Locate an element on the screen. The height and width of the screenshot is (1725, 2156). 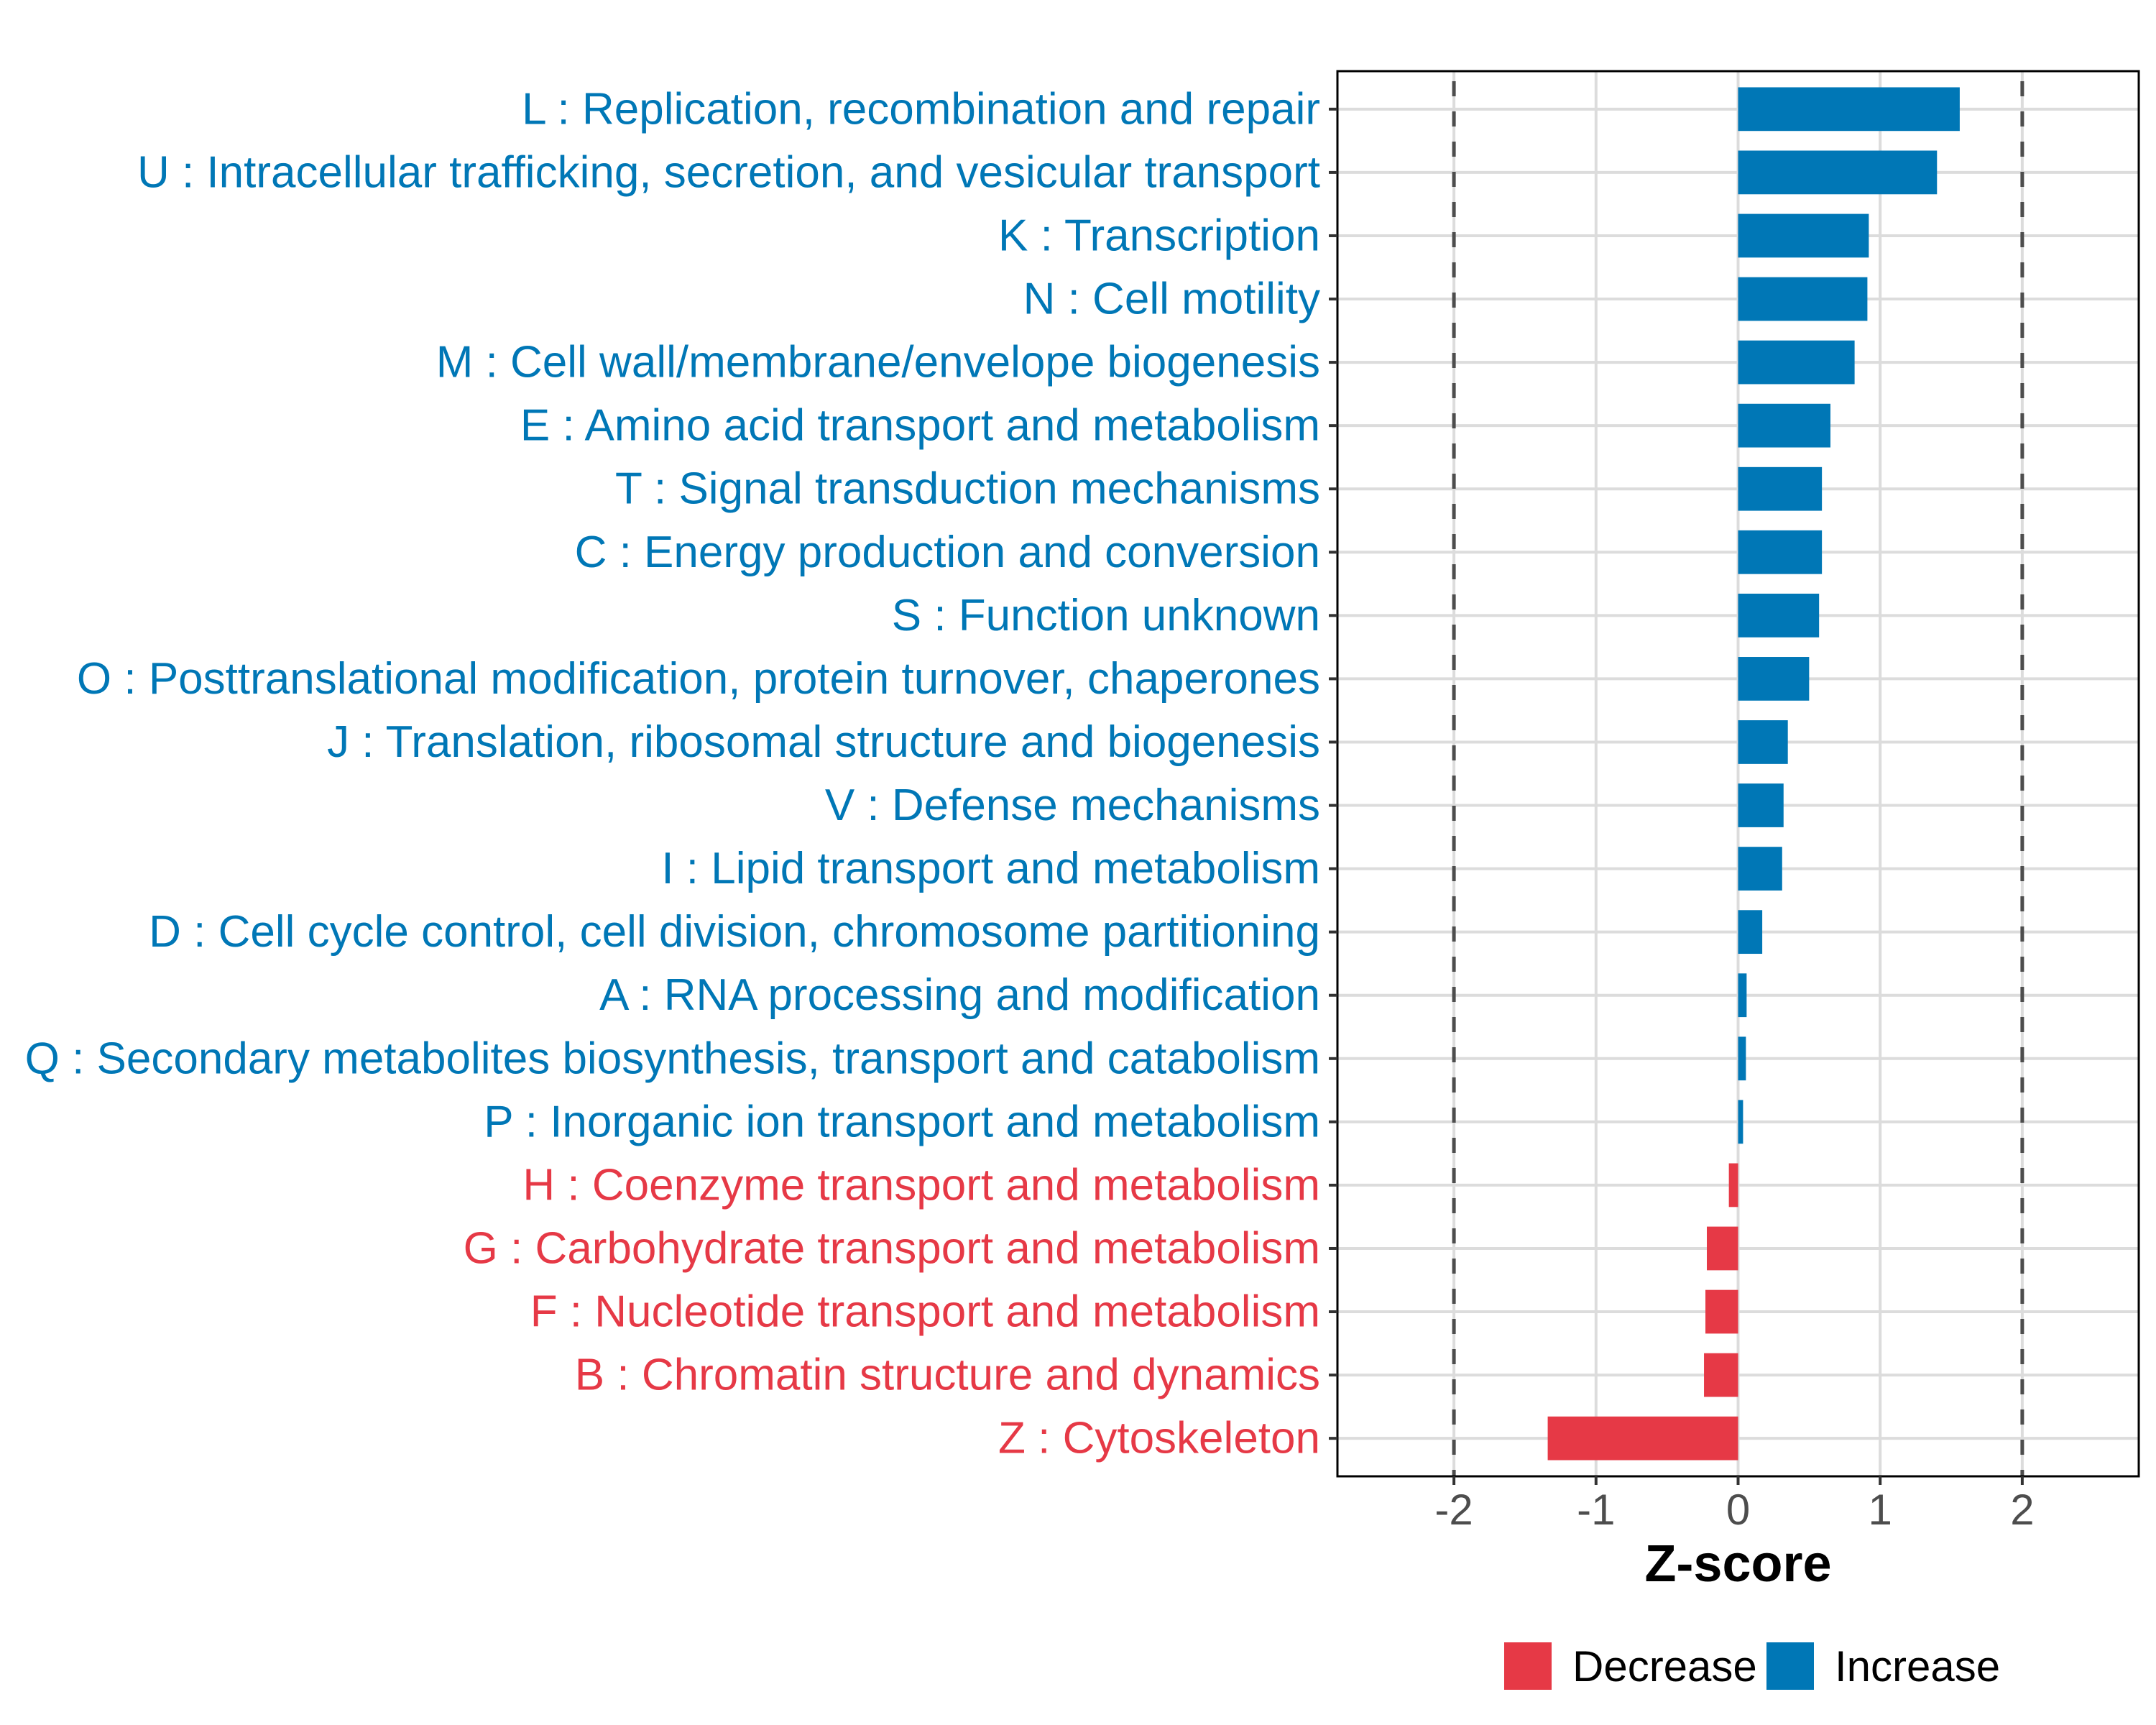
legend-item-decrease: Decrease is located at coordinates (1631, 1666).